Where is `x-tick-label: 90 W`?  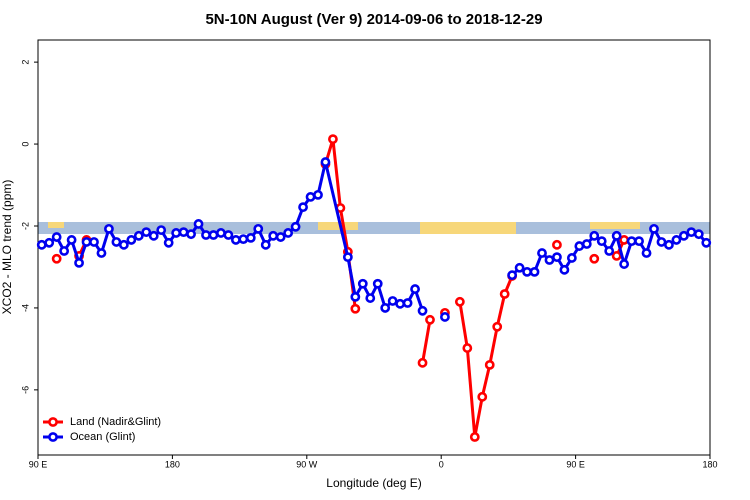
x-tick-label: 90 W is located at coordinates (307, 464).